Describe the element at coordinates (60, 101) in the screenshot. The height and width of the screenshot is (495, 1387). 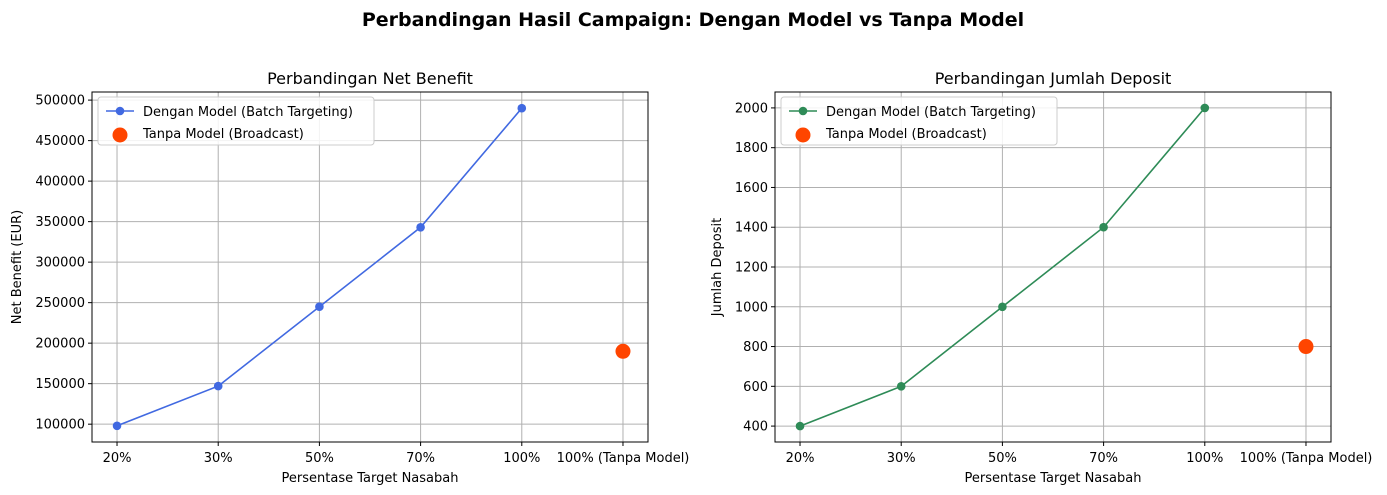
I see `y-tick-label: 500000` at that location.